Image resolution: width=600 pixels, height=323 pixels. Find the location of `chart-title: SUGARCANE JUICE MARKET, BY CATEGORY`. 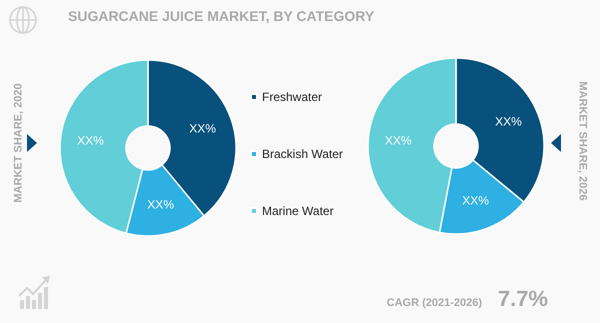

chart-title: SUGARCANE JUICE MARKET, BY CATEGORY is located at coordinates (221, 16).